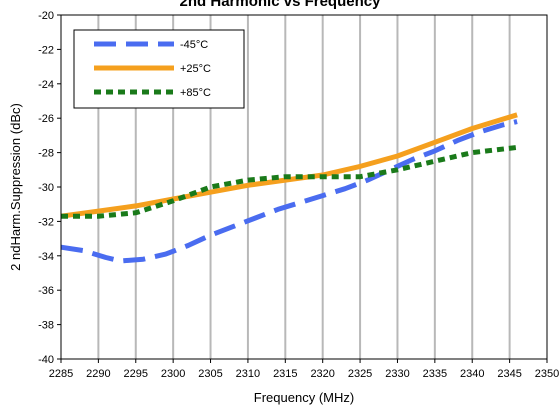  What do you see at coordinates (46, 119) in the screenshot?
I see `y-tick-label: -26` at bounding box center [46, 119].